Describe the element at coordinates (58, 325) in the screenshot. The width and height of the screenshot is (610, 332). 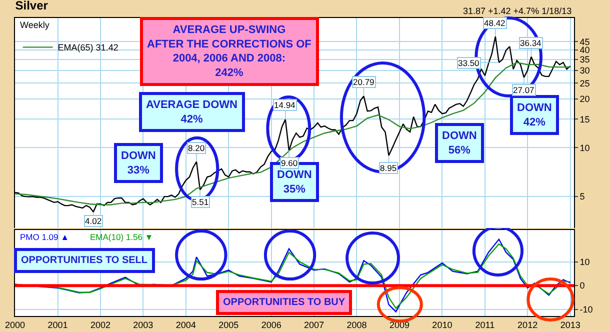
I see `x-tick-label: 2001` at that location.